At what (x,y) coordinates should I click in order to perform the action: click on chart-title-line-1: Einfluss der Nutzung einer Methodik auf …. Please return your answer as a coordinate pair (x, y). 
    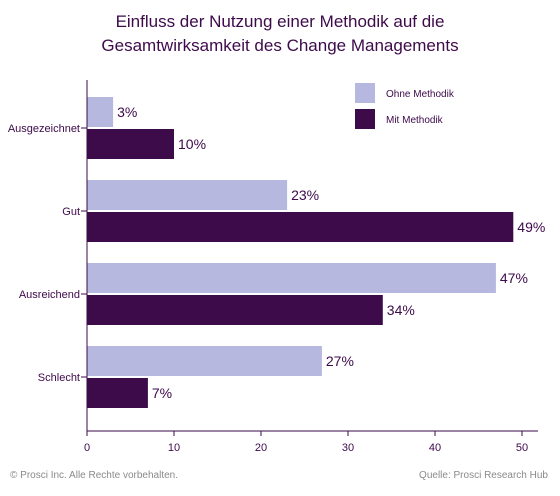
    Looking at the image, I should click on (280, 21).